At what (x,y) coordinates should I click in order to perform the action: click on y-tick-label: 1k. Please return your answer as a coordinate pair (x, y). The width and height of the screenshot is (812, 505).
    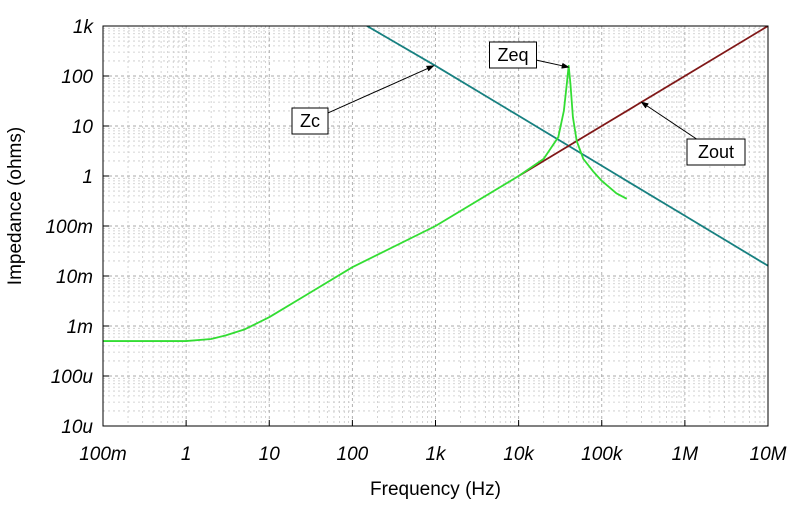
    Looking at the image, I should click on (84, 27).